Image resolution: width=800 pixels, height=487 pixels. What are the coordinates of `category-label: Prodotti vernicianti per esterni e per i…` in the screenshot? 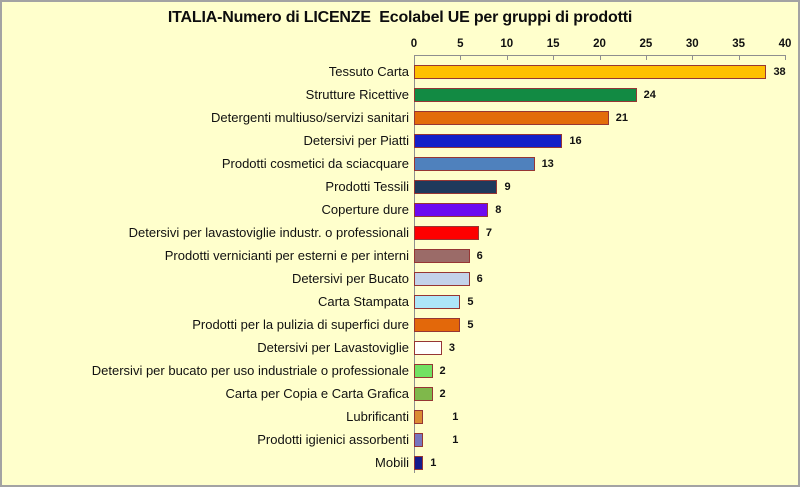 It's located at (286, 255).